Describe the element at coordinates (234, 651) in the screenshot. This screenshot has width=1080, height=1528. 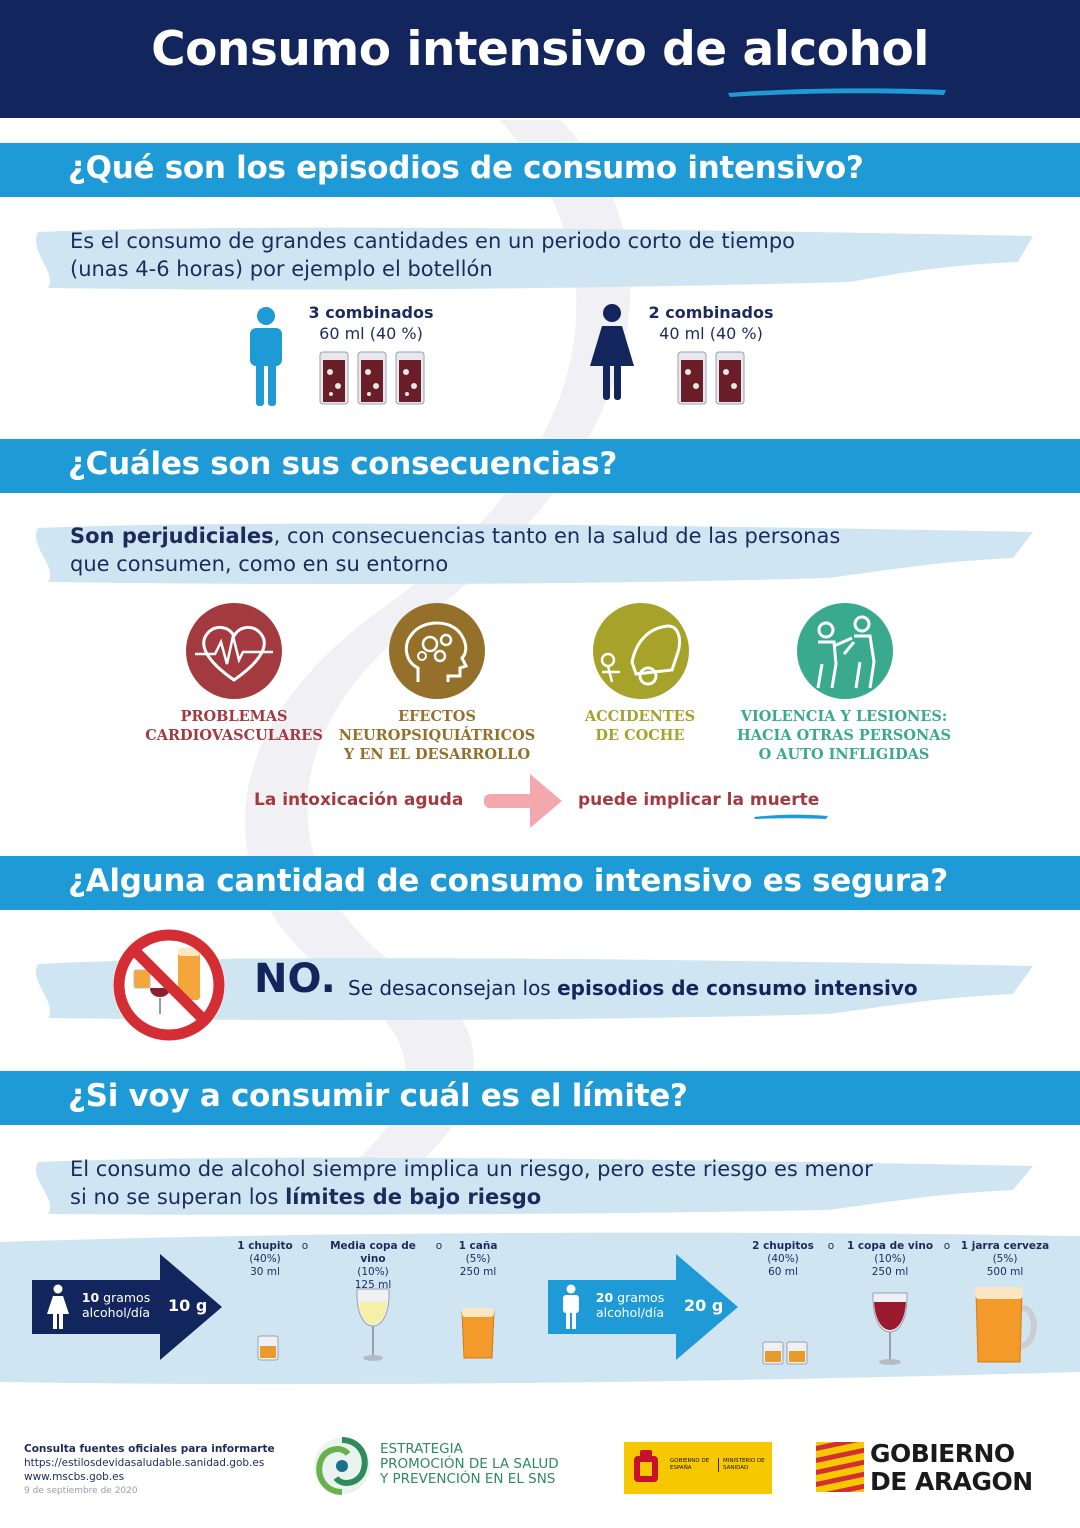
I see `heart-pulse-icon` at that location.